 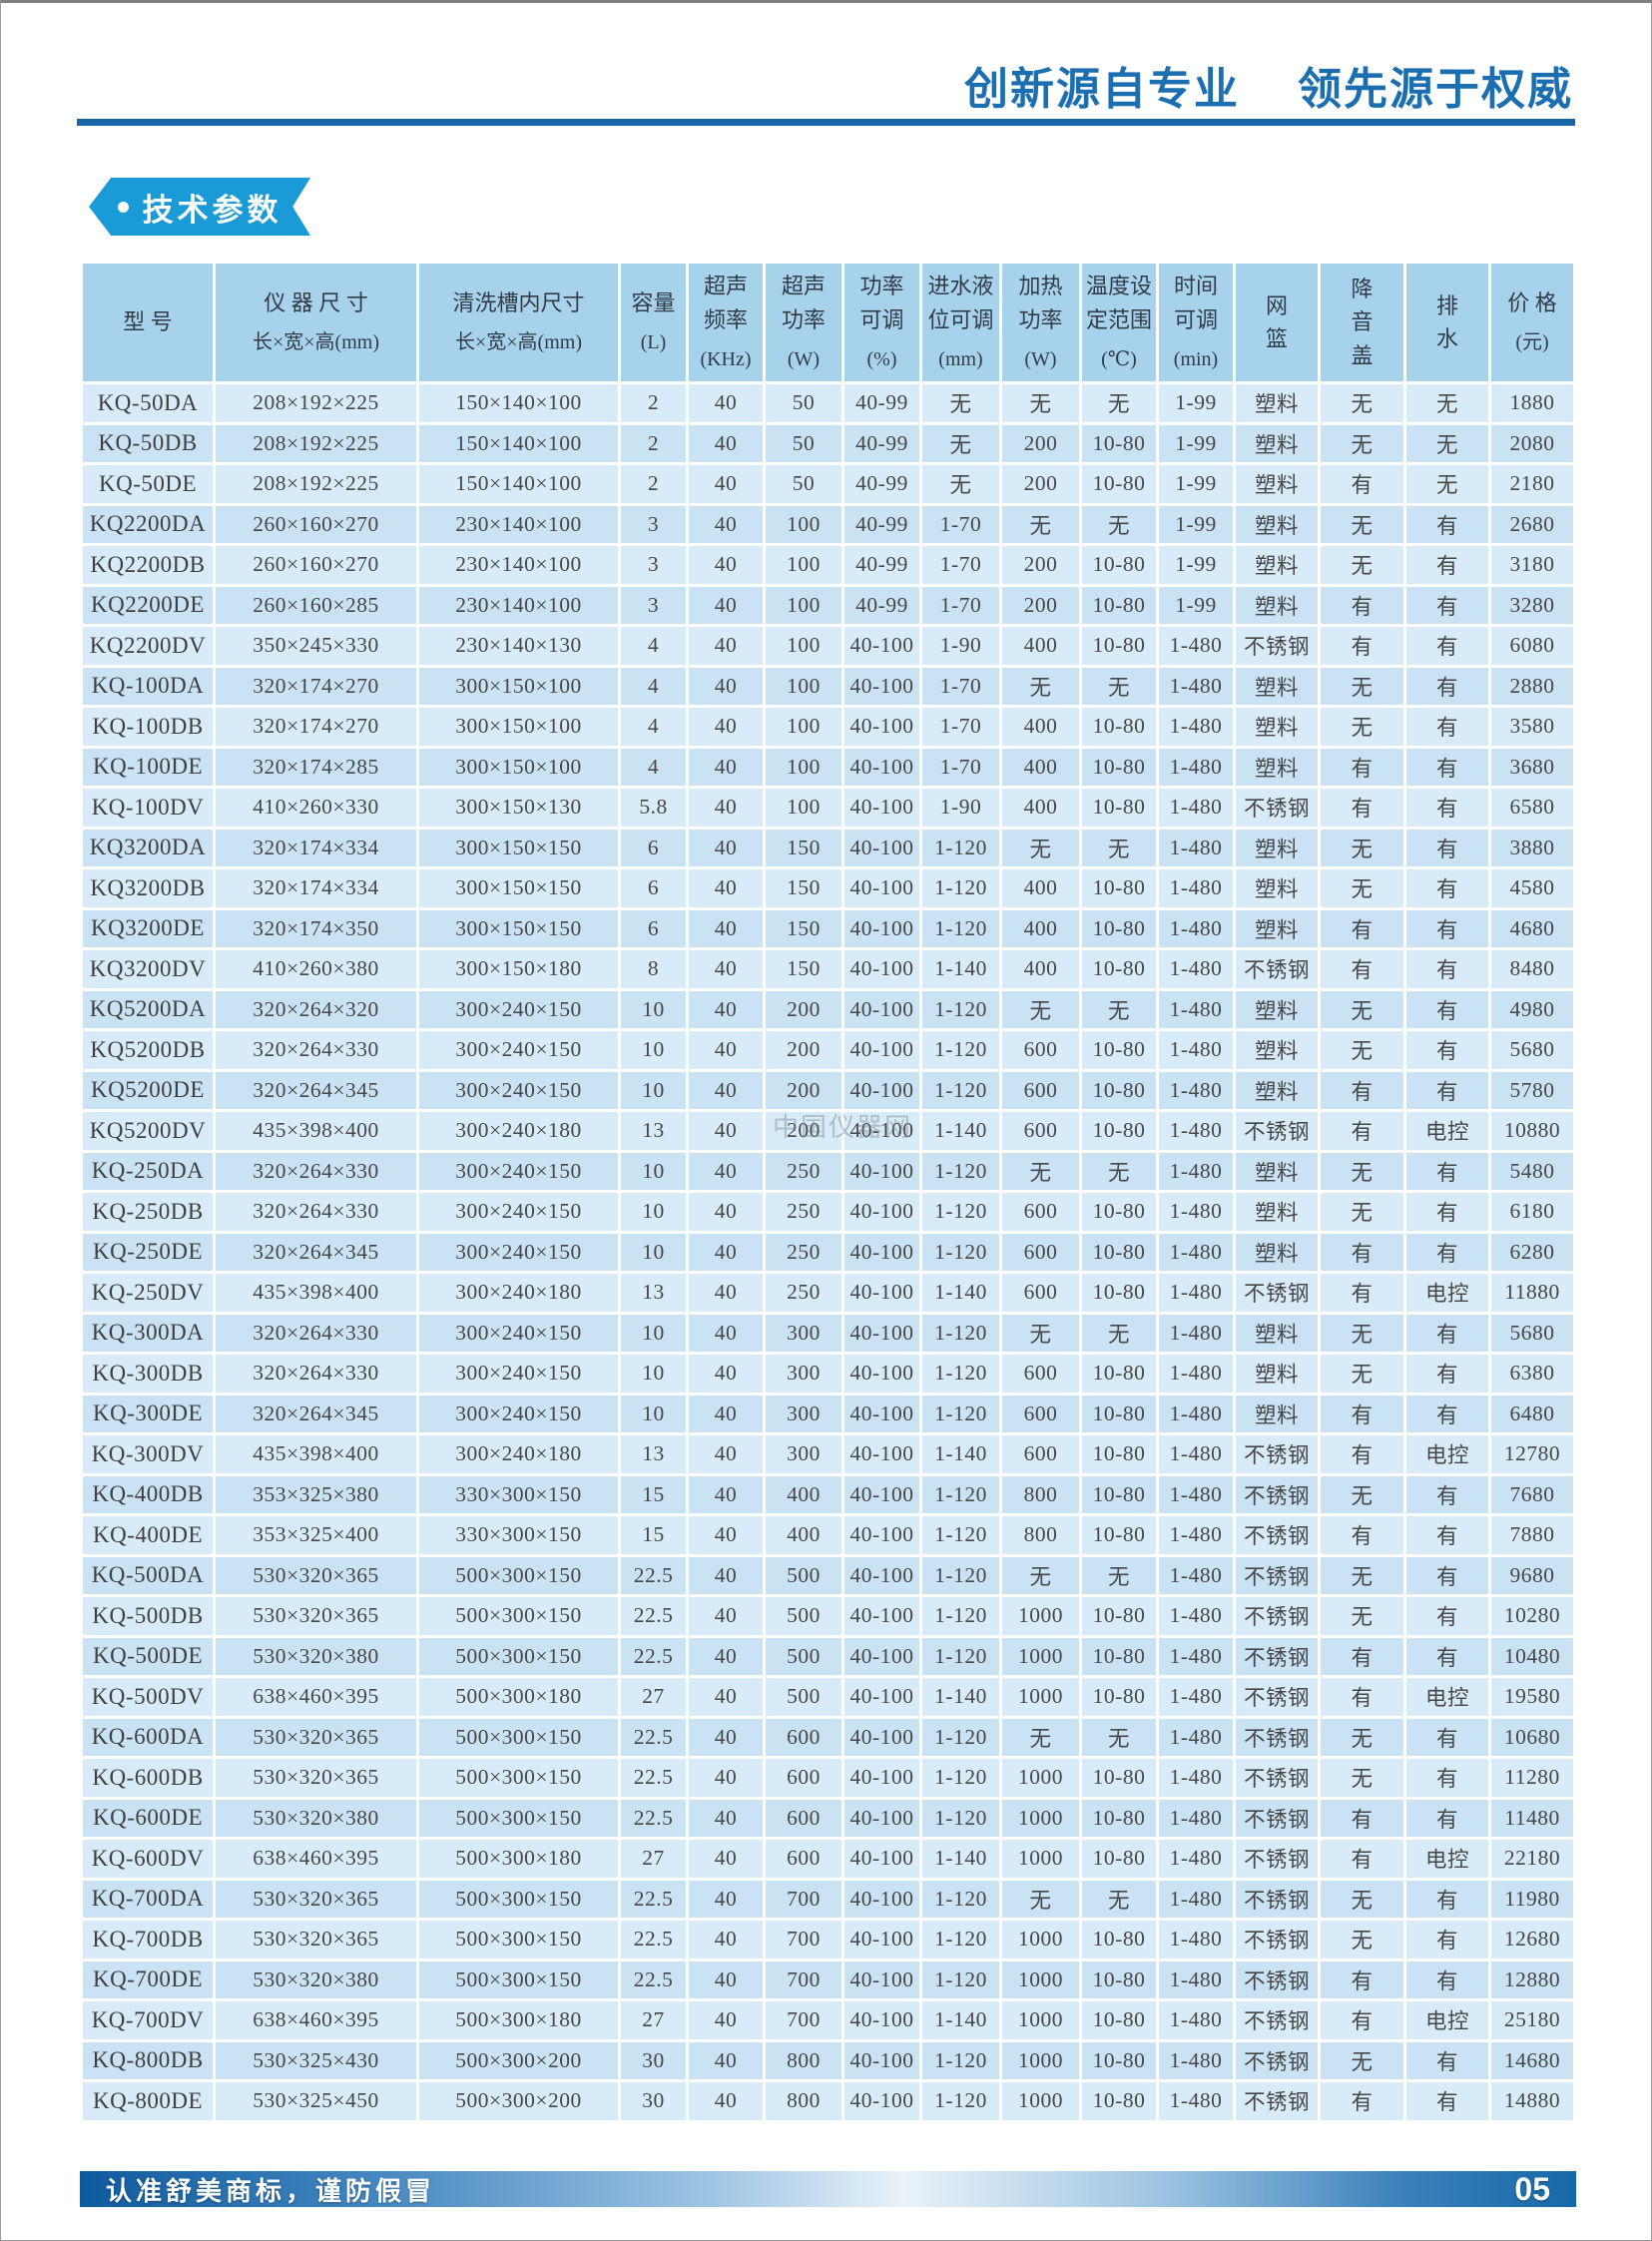 What do you see at coordinates (803, 767) in the screenshot?
I see `cell: 100` at bounding box center [803, 767].